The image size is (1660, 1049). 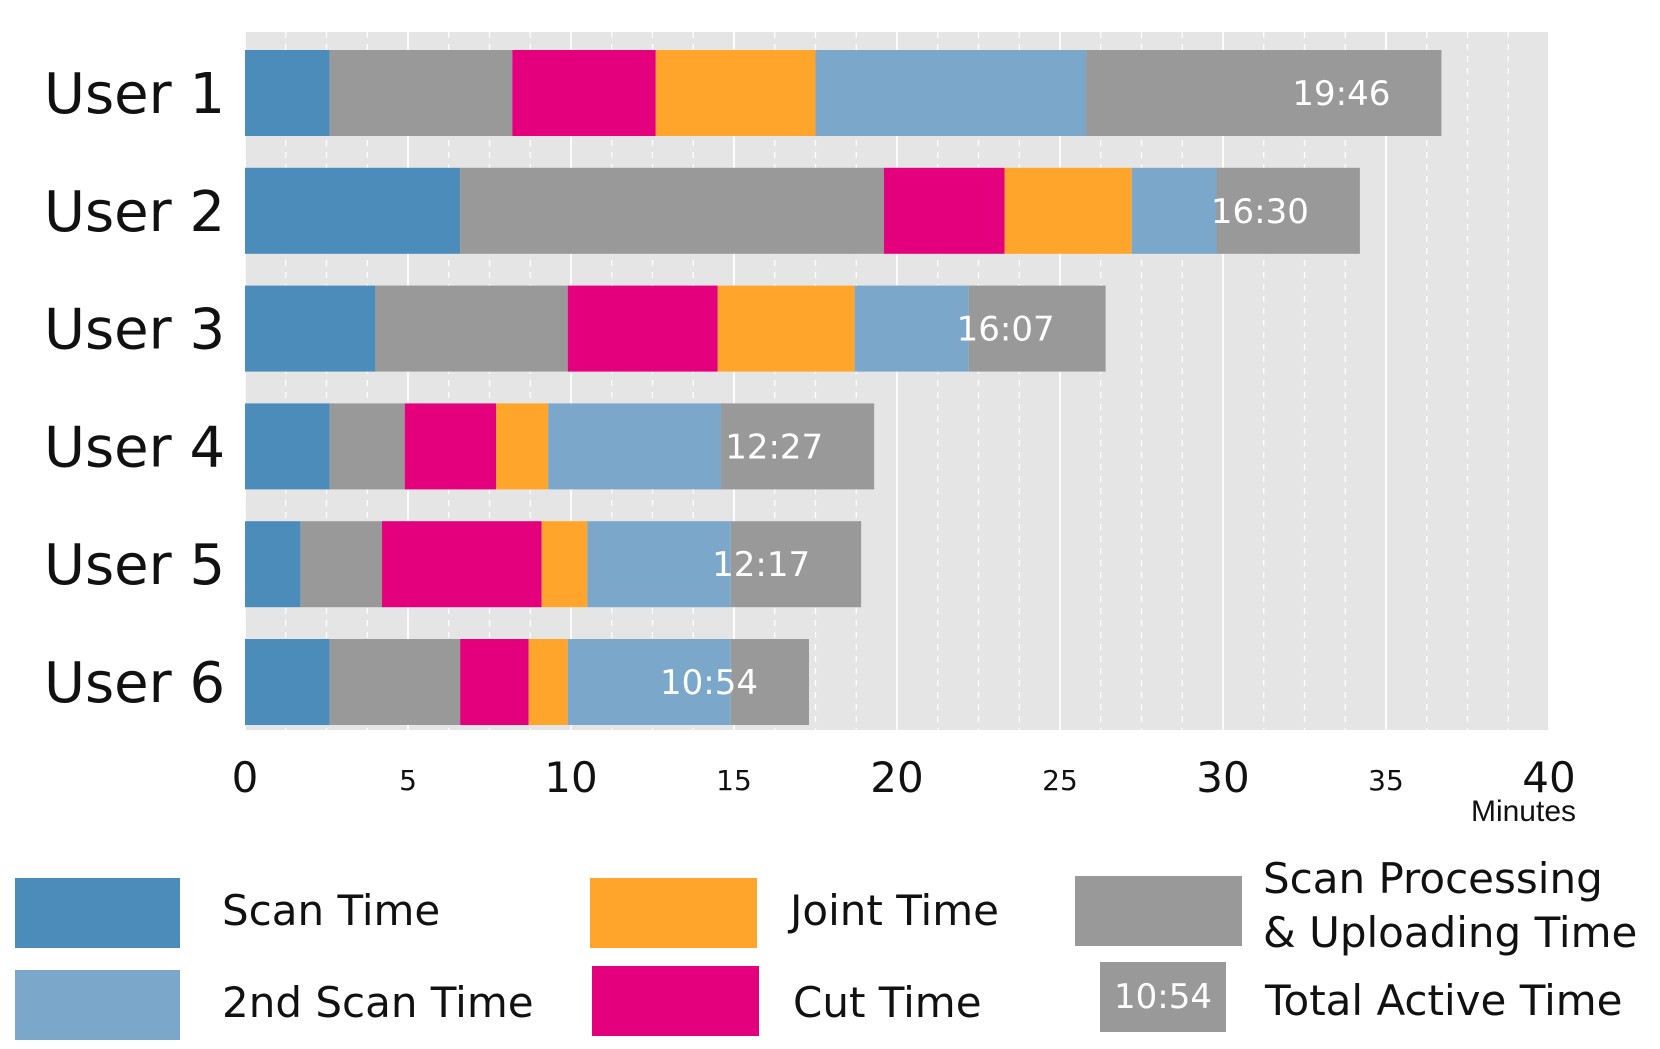 I want to click on y-axis-label: User 4, so click(x=134, y=447).